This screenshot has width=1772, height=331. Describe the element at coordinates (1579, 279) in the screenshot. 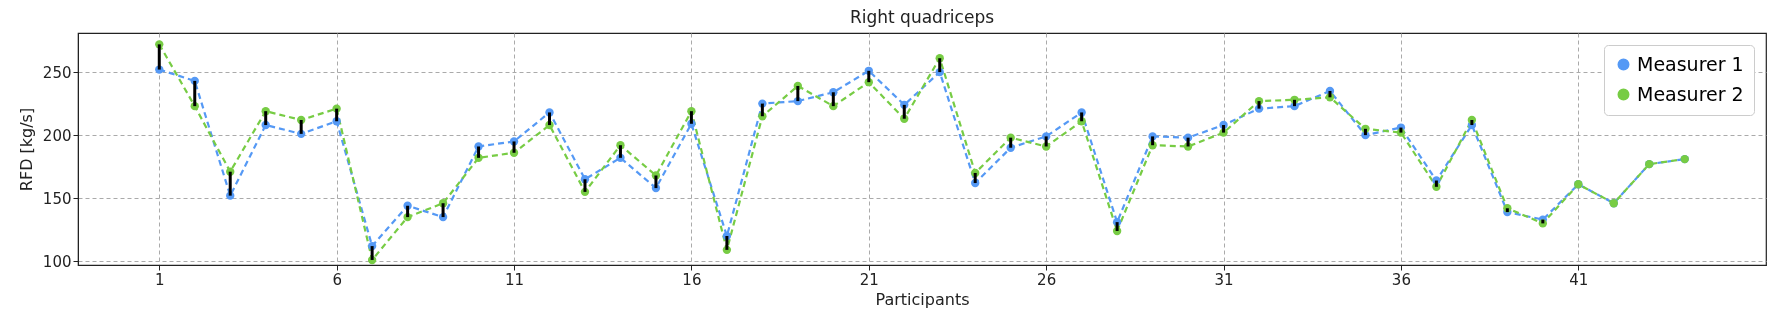

I see `x-tick-label: 41` at that location.